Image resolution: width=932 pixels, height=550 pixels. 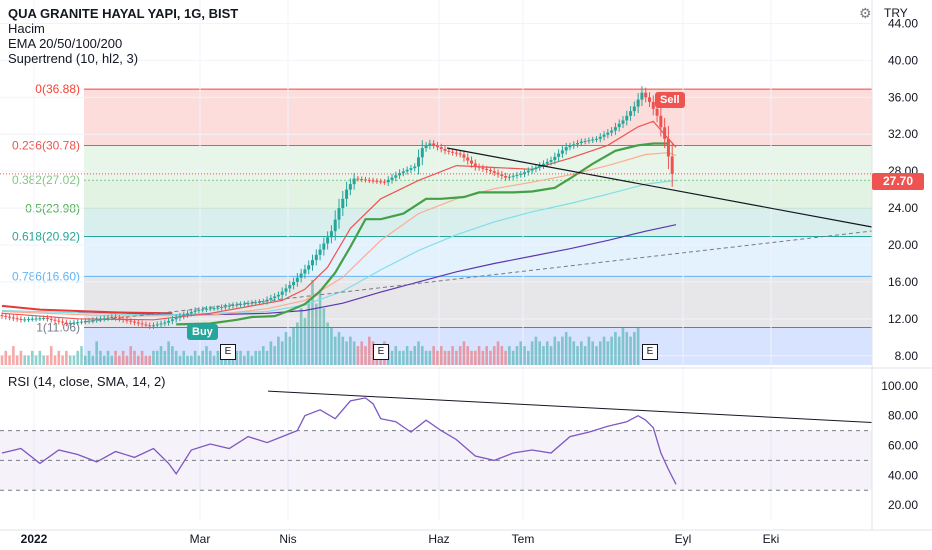 What do you see at coordinates (65, 43) in the screenshot?
I see `indicator-ema: EMA 20/50/100/200` at bounding box center [65, 43].